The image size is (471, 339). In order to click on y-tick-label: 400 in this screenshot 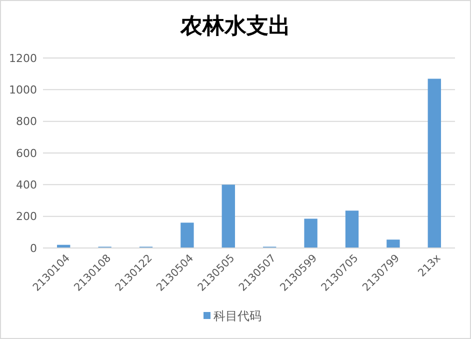, I will do `click(26, 185)`.